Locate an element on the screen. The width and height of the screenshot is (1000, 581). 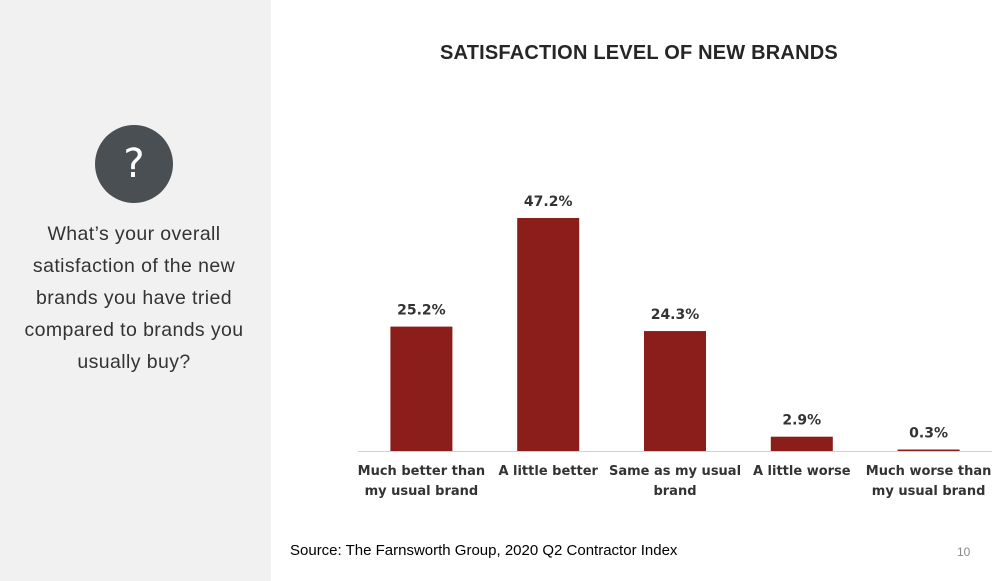
data-label: 2.9% is located at coordinates (801, 421).